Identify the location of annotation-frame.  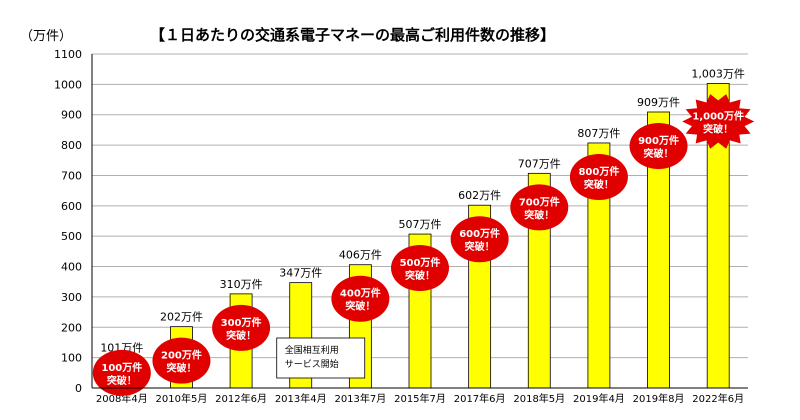
(321, 358).